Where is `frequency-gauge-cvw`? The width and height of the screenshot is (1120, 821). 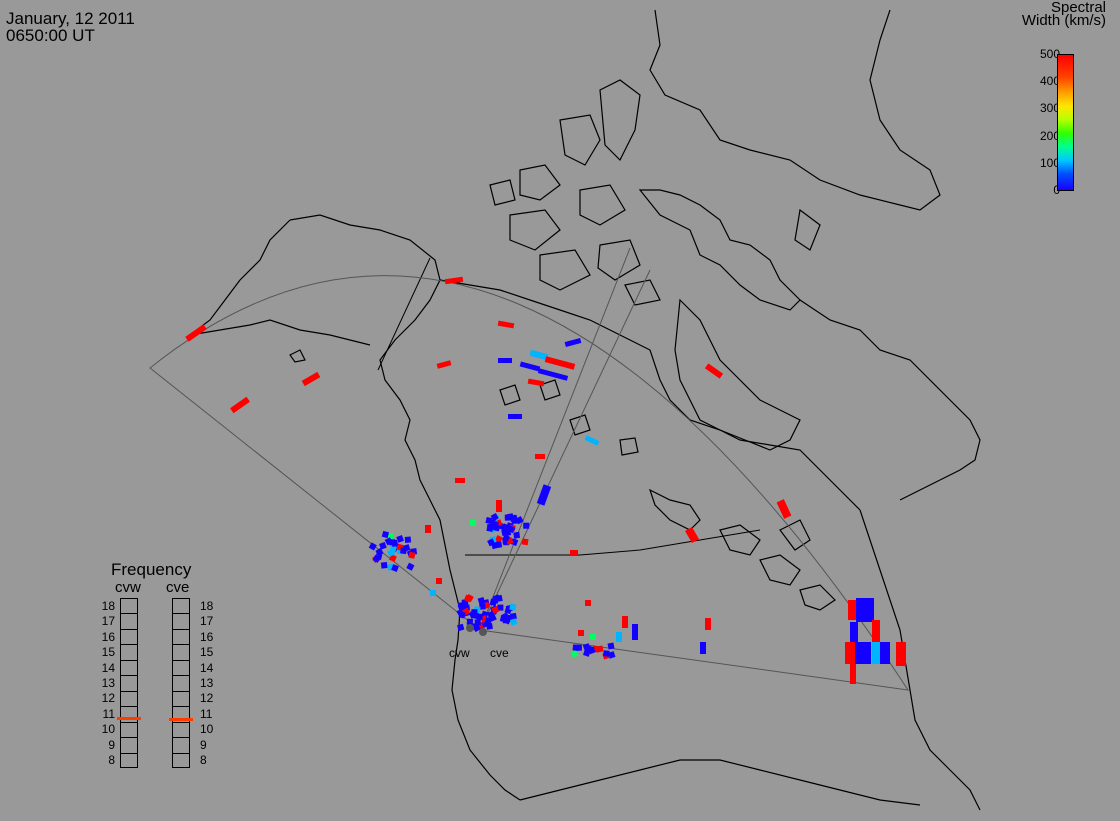
frequency-gauge-cvw is located at coordinates (129, 683).